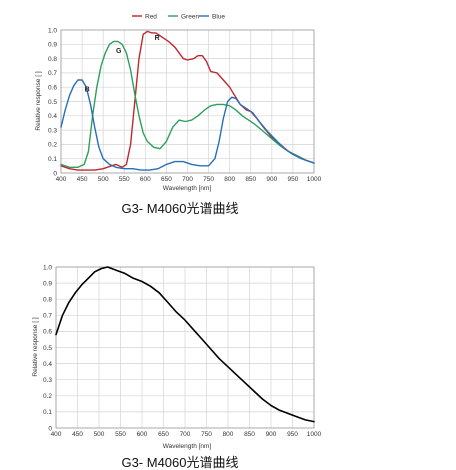  I want to click on legend-label-green: Green, so click(190, 16).